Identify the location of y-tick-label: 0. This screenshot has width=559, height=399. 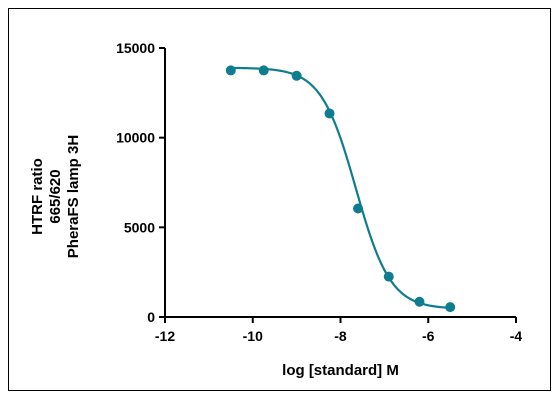
(151, 317).